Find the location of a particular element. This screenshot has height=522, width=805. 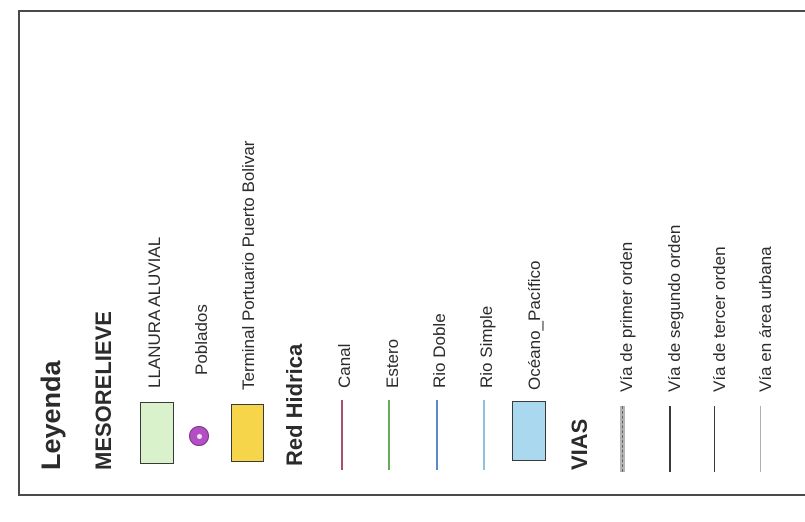

via-primer-orden-dash is located at coordinates (622, 439).